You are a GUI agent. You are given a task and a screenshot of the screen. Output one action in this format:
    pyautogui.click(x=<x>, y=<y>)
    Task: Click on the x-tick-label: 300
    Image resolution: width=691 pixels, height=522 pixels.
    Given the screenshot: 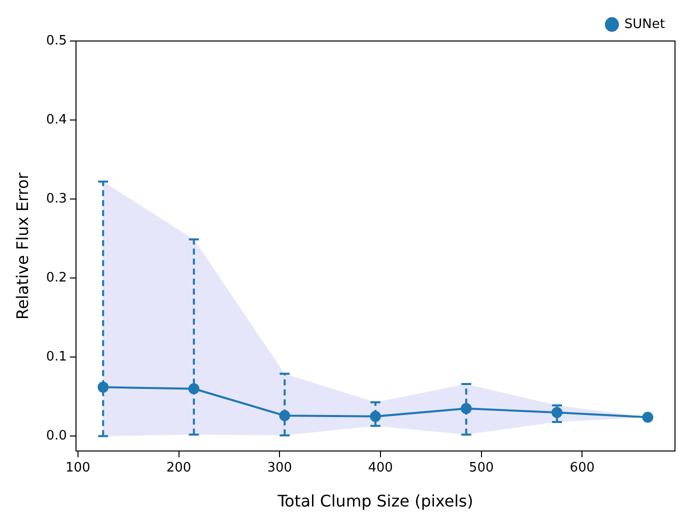 What is the action you would take?
    pyautogui.click(x=279, y=468)
    